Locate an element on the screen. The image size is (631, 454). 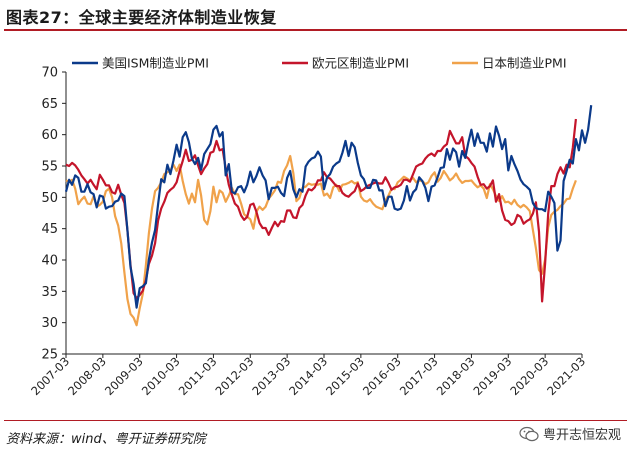
x-tick-label: 2017-03 is located at coordinates (419, 376).